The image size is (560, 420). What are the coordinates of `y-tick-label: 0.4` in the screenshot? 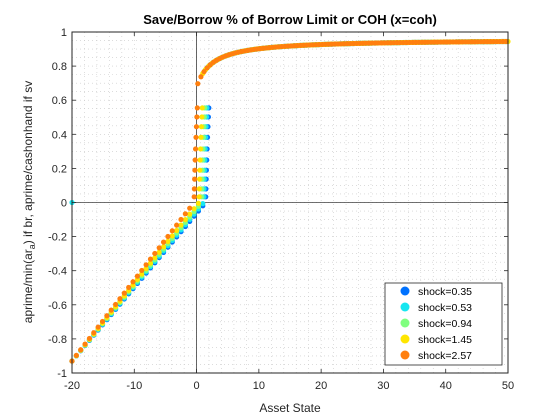 It's located at (59, 135).